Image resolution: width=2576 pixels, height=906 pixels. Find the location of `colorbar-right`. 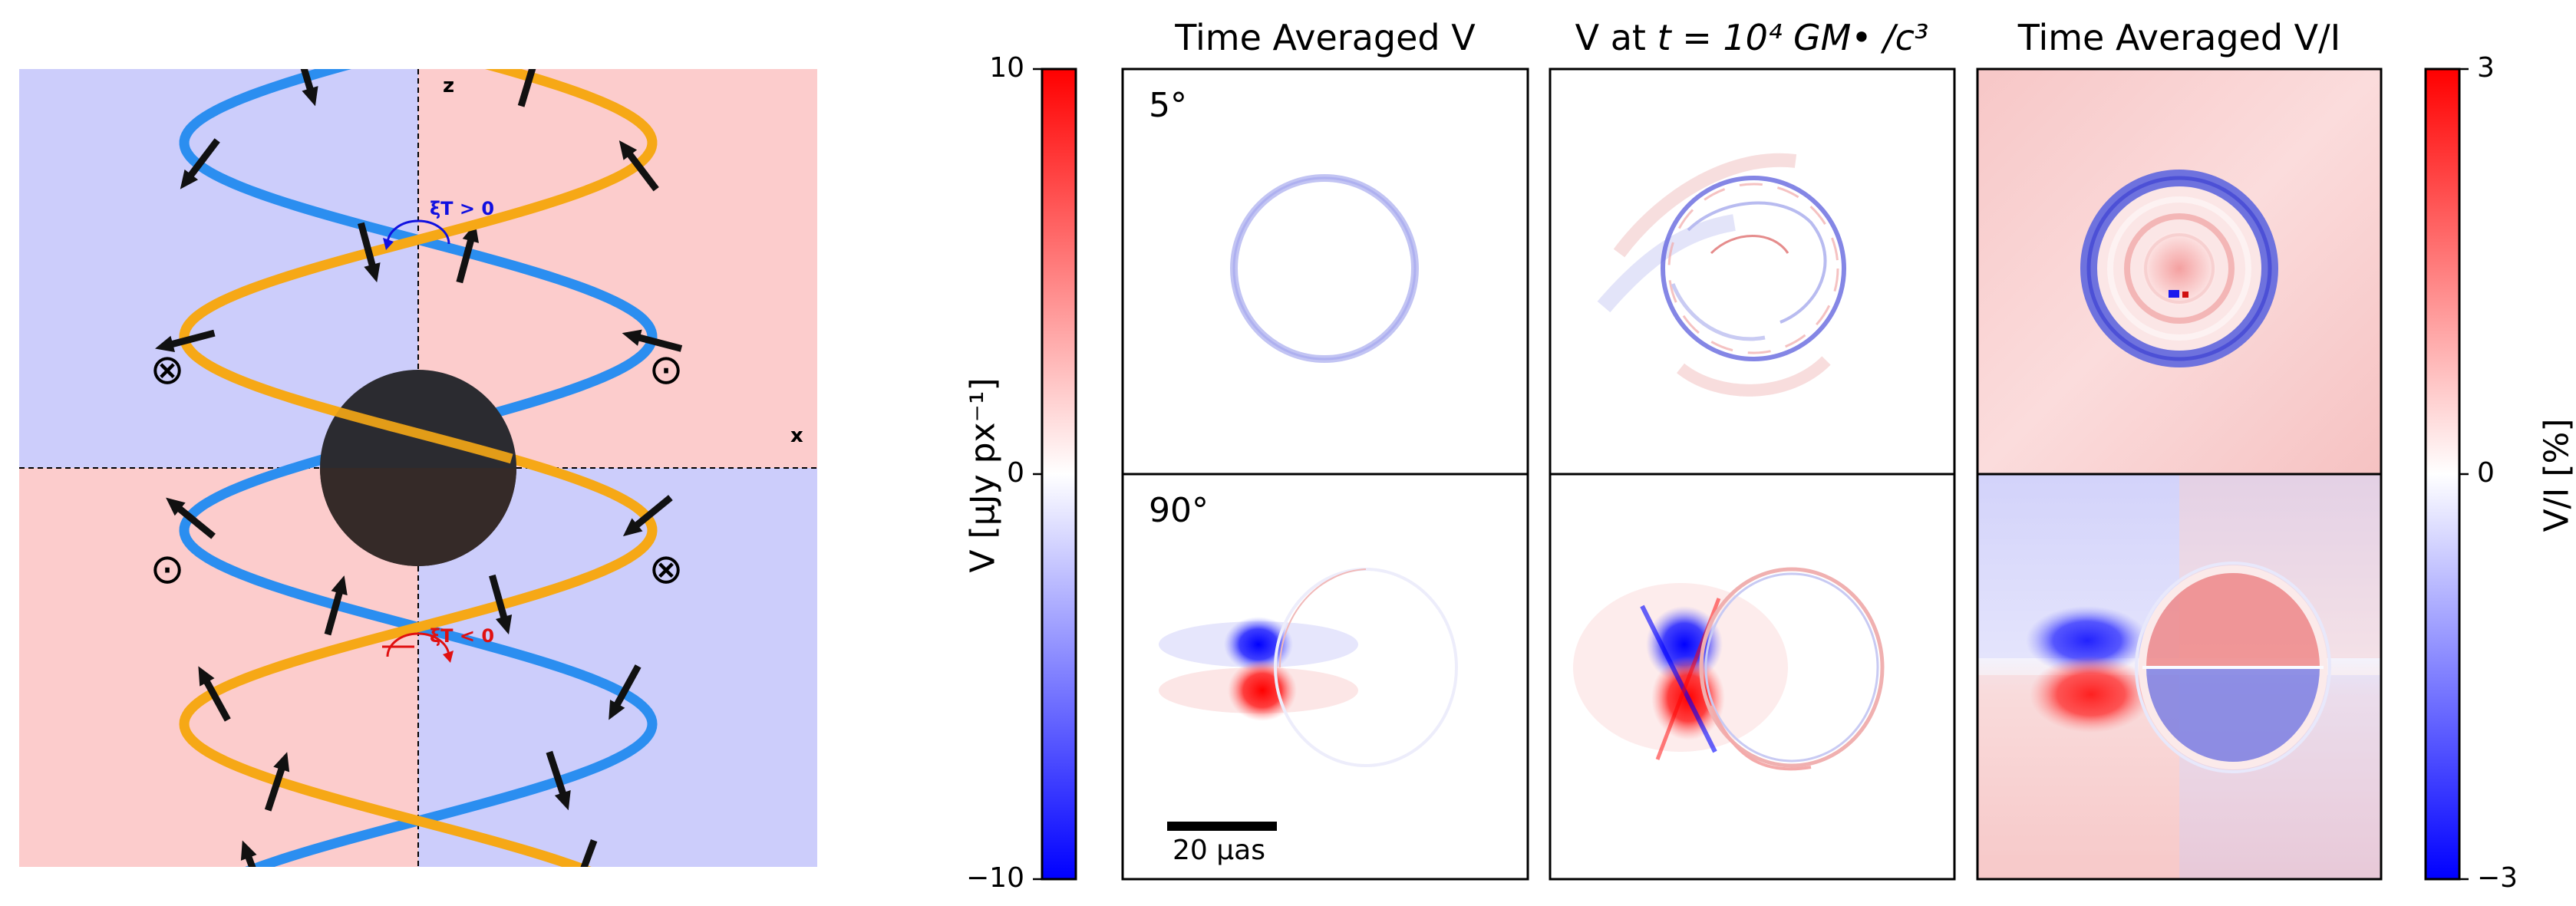

colorbar-right is located at coordinates (2446, 475).